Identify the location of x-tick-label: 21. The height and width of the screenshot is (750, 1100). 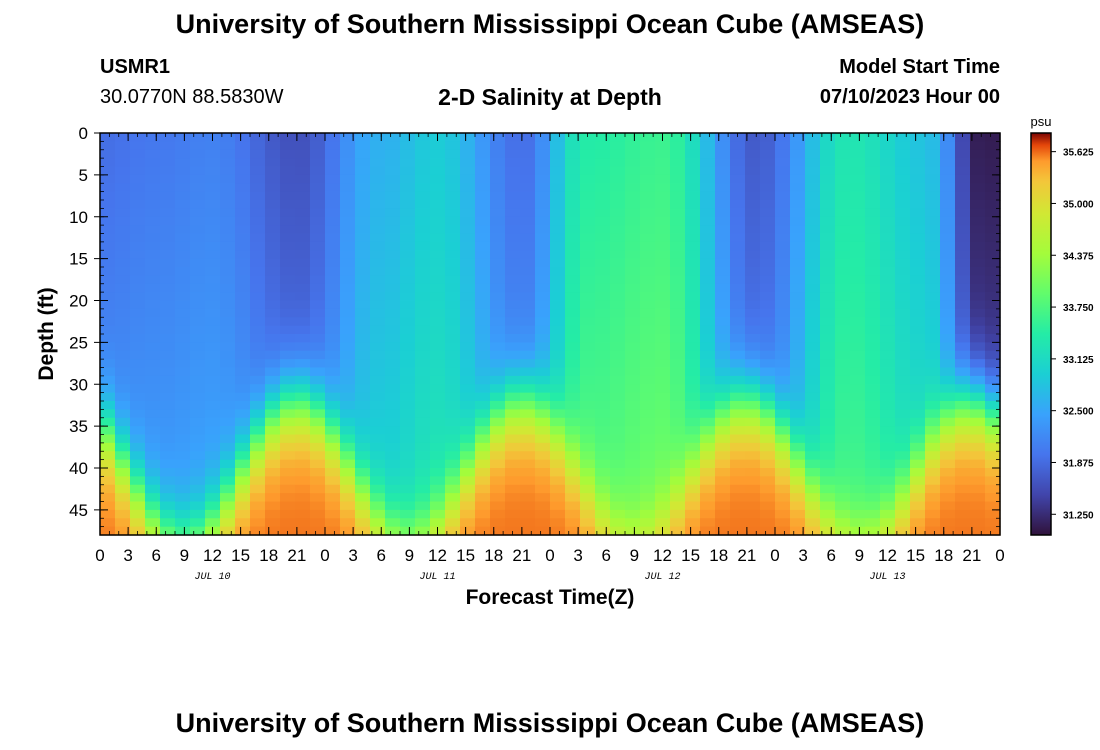
(746, 555).